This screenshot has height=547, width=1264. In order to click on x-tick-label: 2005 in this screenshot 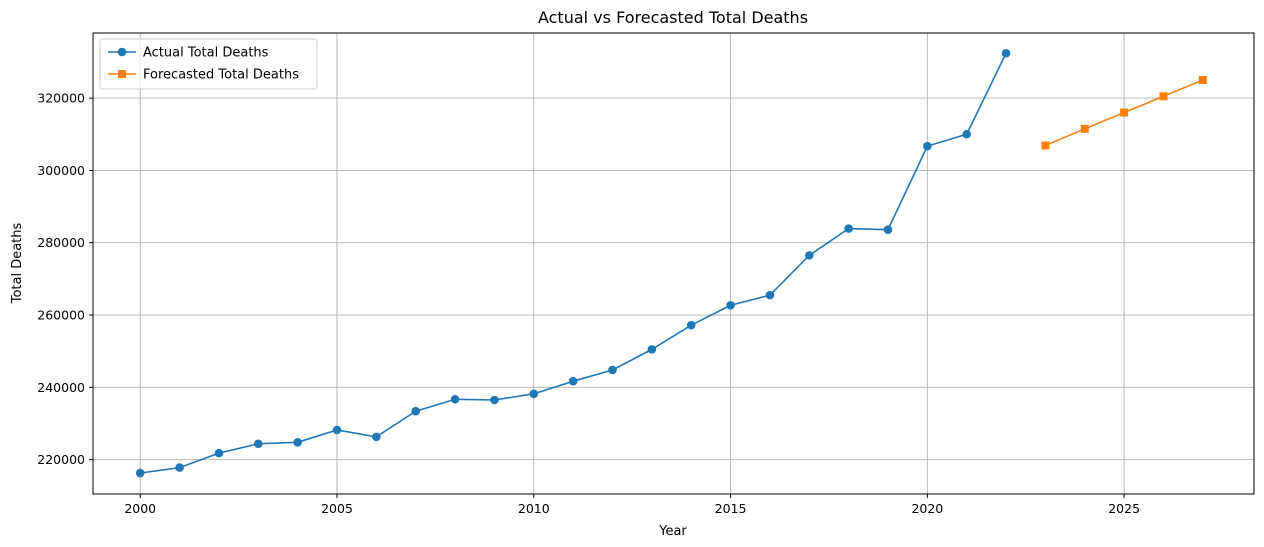, I will do `click(337, 508)`.